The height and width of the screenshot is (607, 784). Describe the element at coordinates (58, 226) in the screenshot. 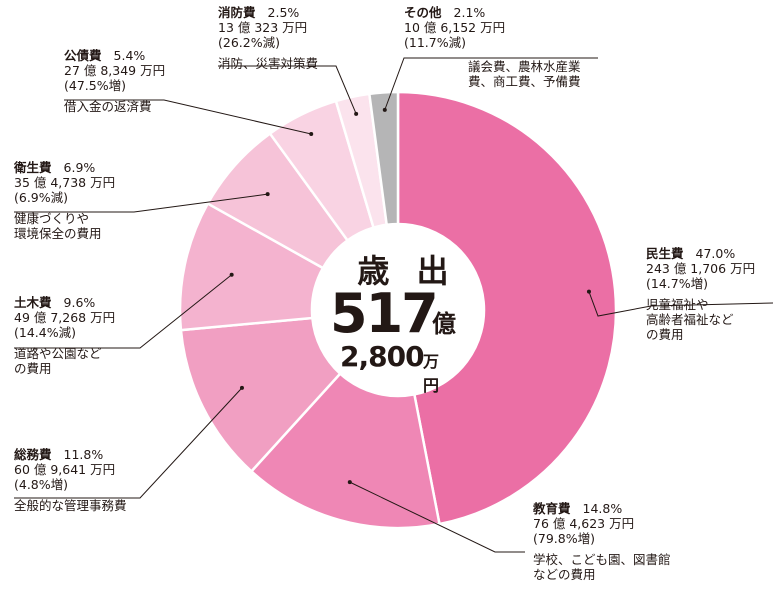

I see `slice-desc: 健康づくりや 環境保全の費用` at that location.